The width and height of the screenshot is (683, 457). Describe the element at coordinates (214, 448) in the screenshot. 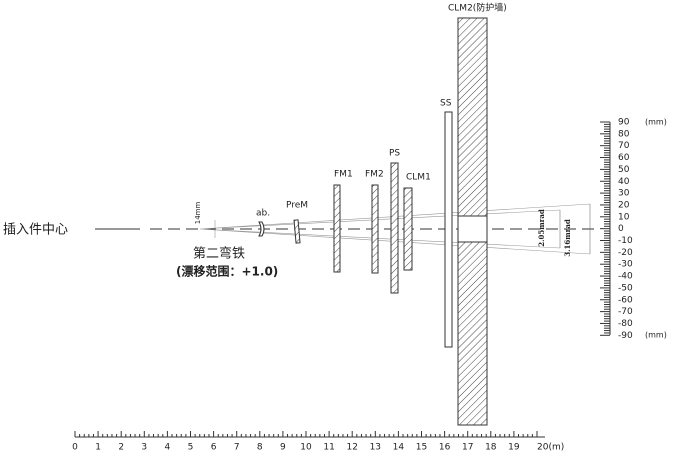

I see `x-label: 6` at that location.